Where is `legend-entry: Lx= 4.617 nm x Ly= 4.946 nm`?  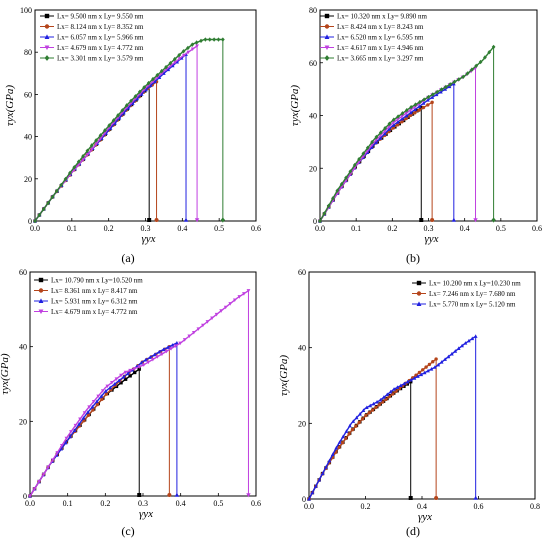 legend-entry: Lx= 4.617 nm x Ly= 4.946 nm is located at coordinates (380, 48).